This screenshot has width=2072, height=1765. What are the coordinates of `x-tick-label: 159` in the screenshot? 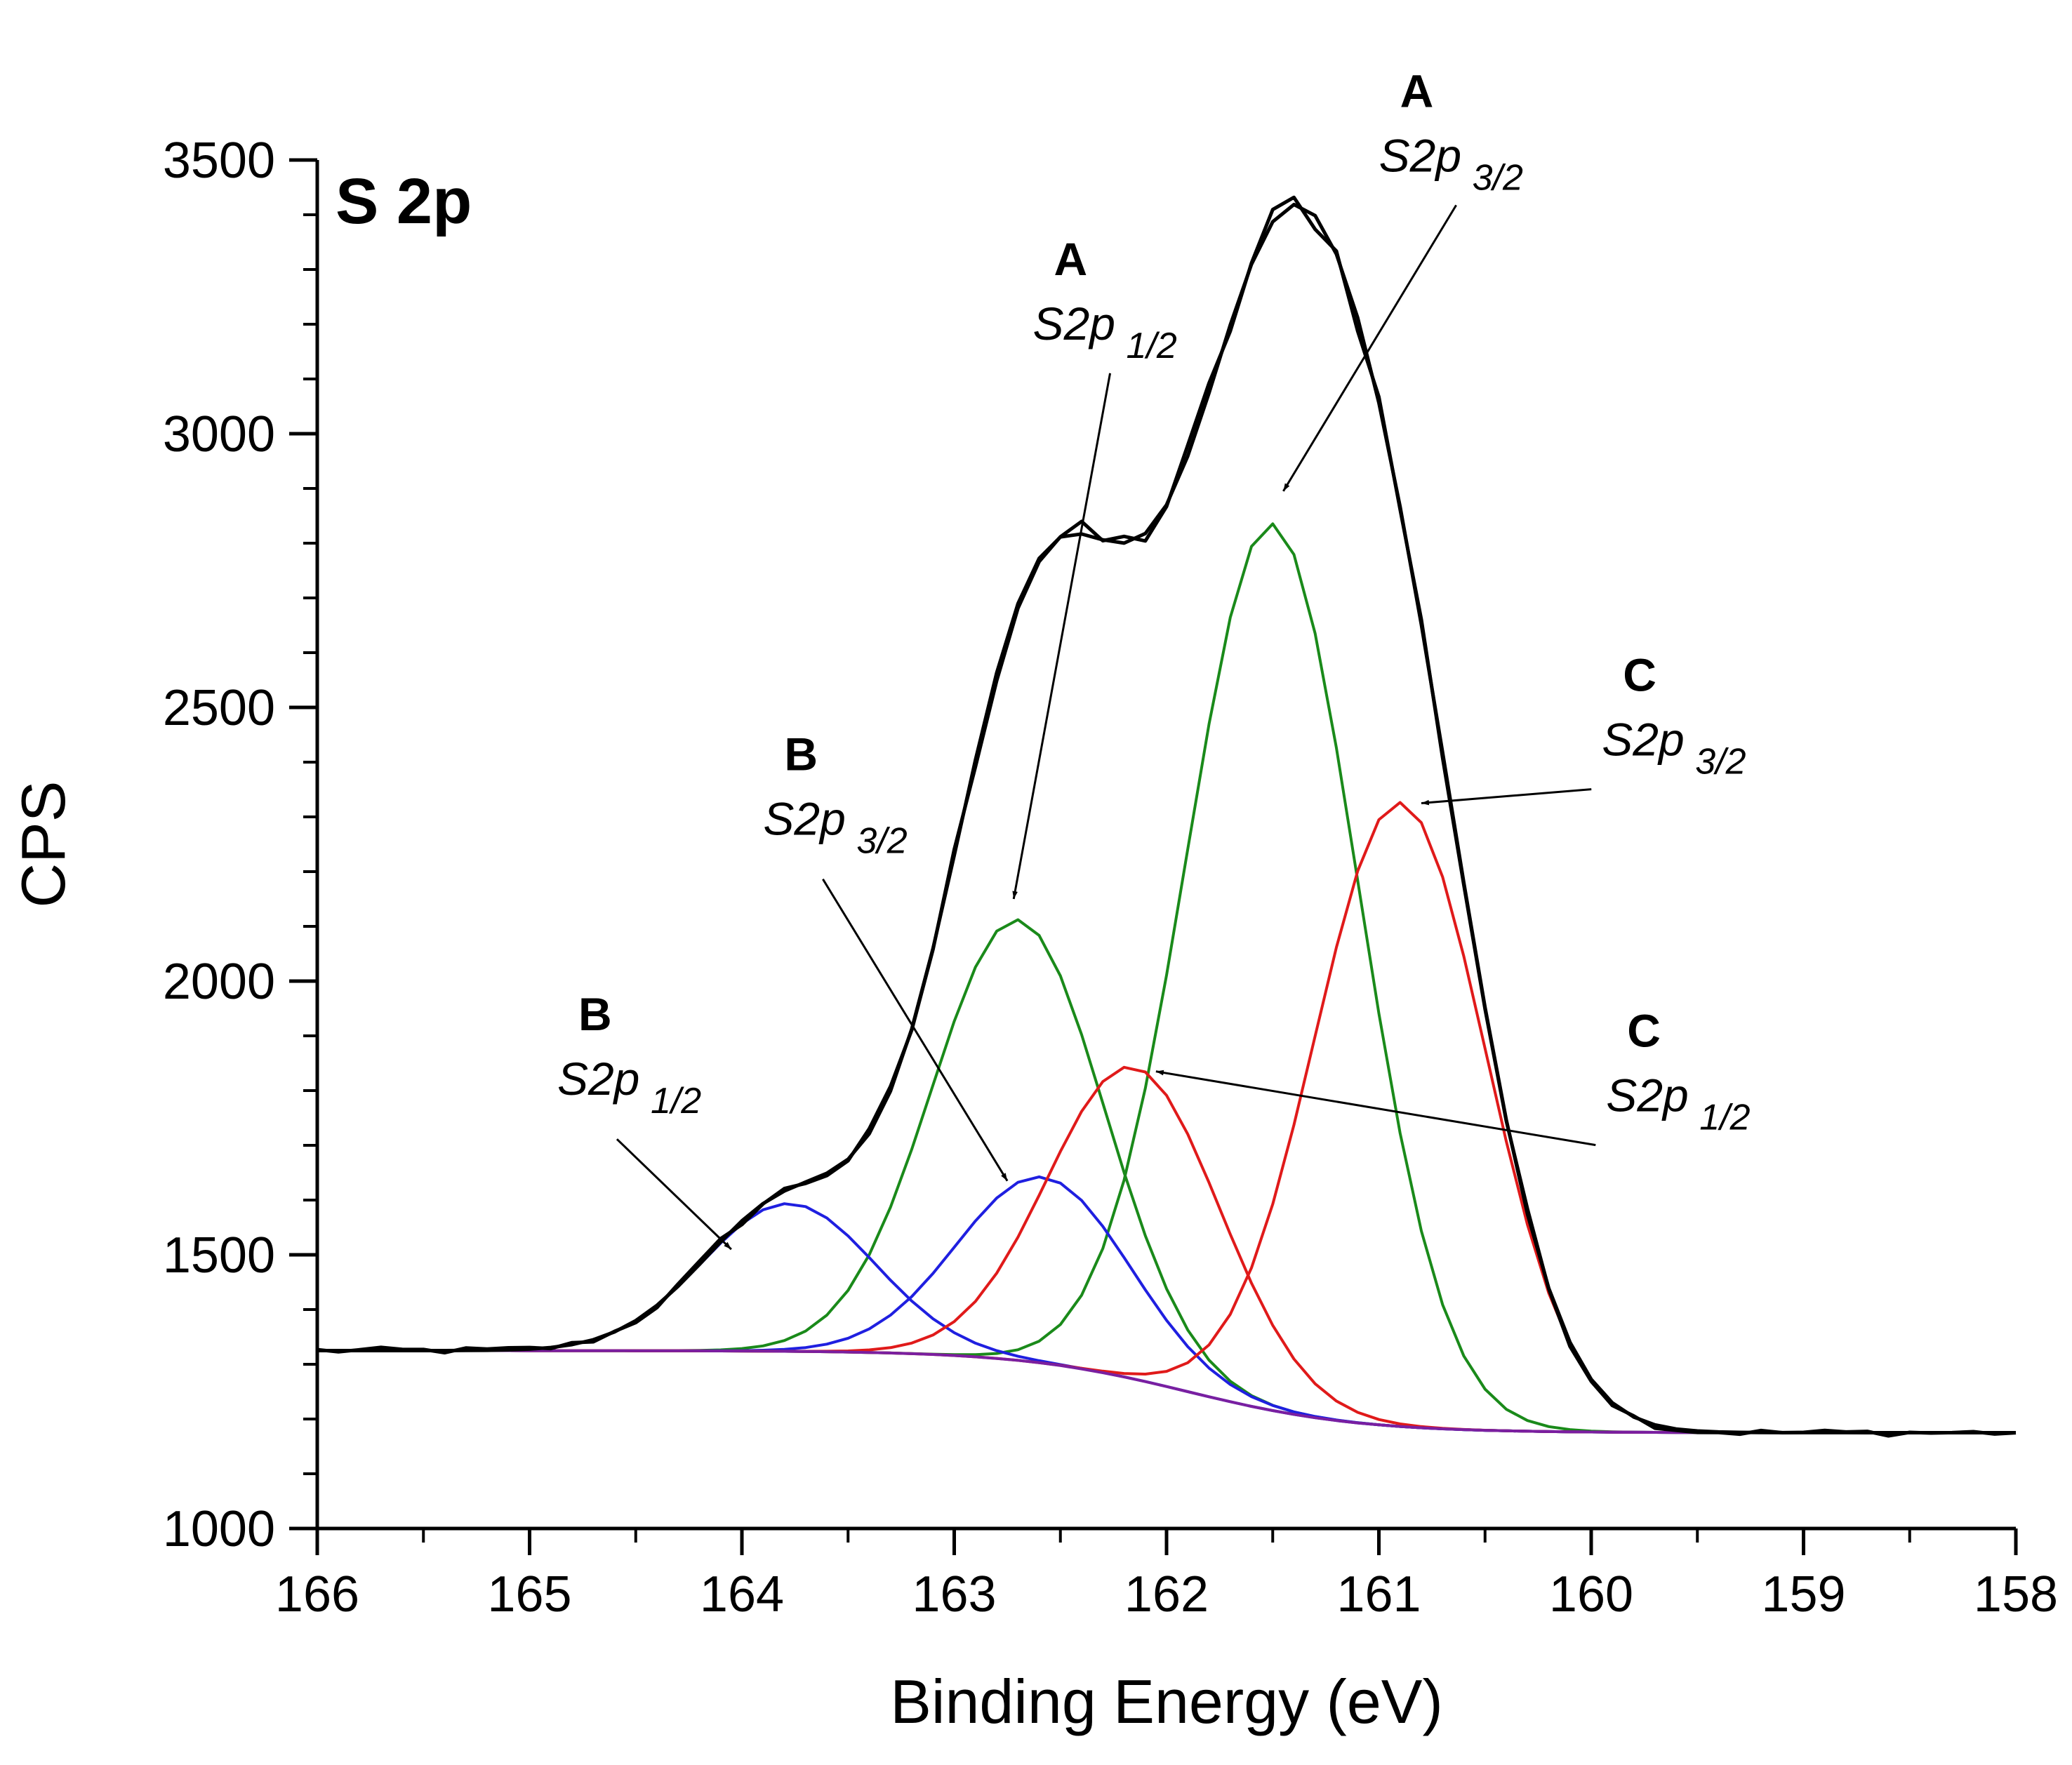 It's located at (1803, 1594).